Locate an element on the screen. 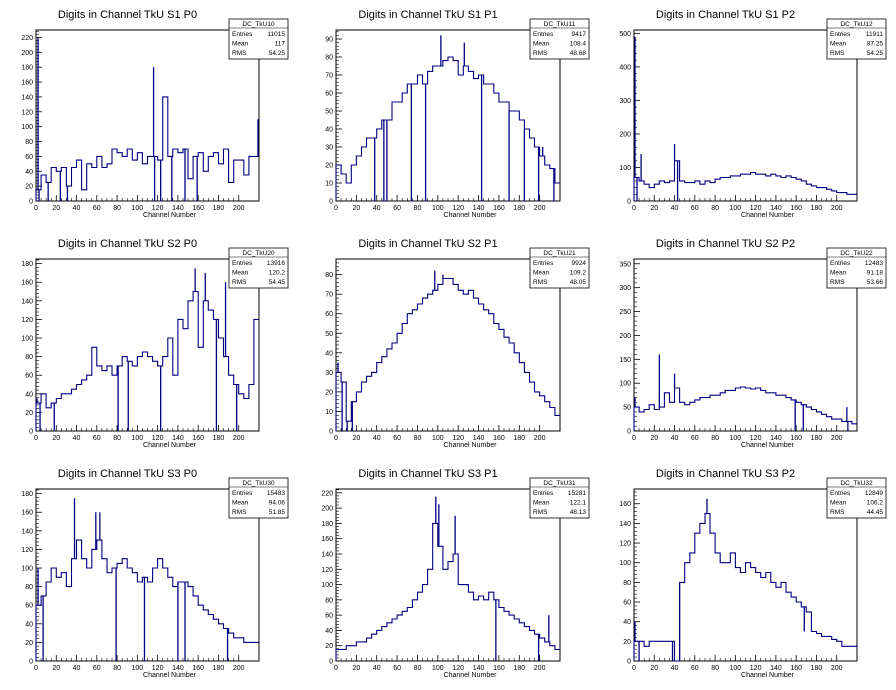  stats-value-entries: 13916 is located at coordinates (276, 263).